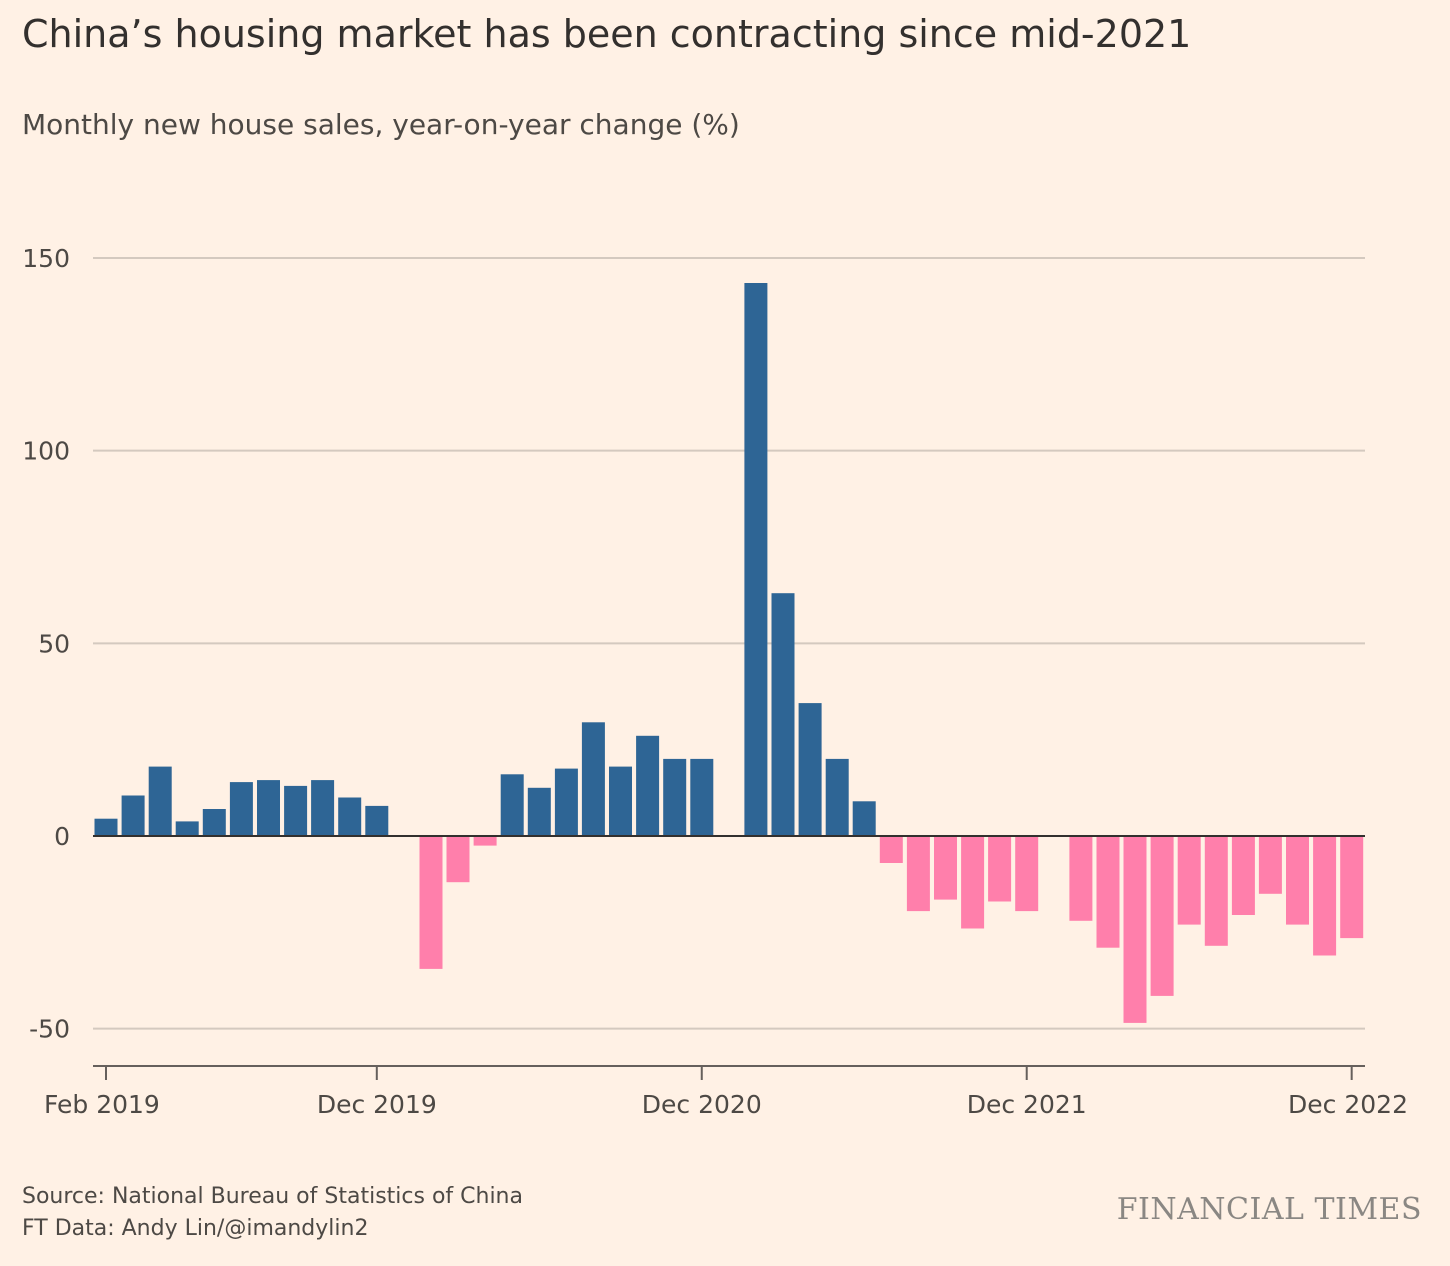 The image size is (1450, 1266). What do you see at coordinates (1269, 1209) in the screenshot?
I see `ft-logo: FINANCIAL TIMES` at bounding box center [1269, 1209].